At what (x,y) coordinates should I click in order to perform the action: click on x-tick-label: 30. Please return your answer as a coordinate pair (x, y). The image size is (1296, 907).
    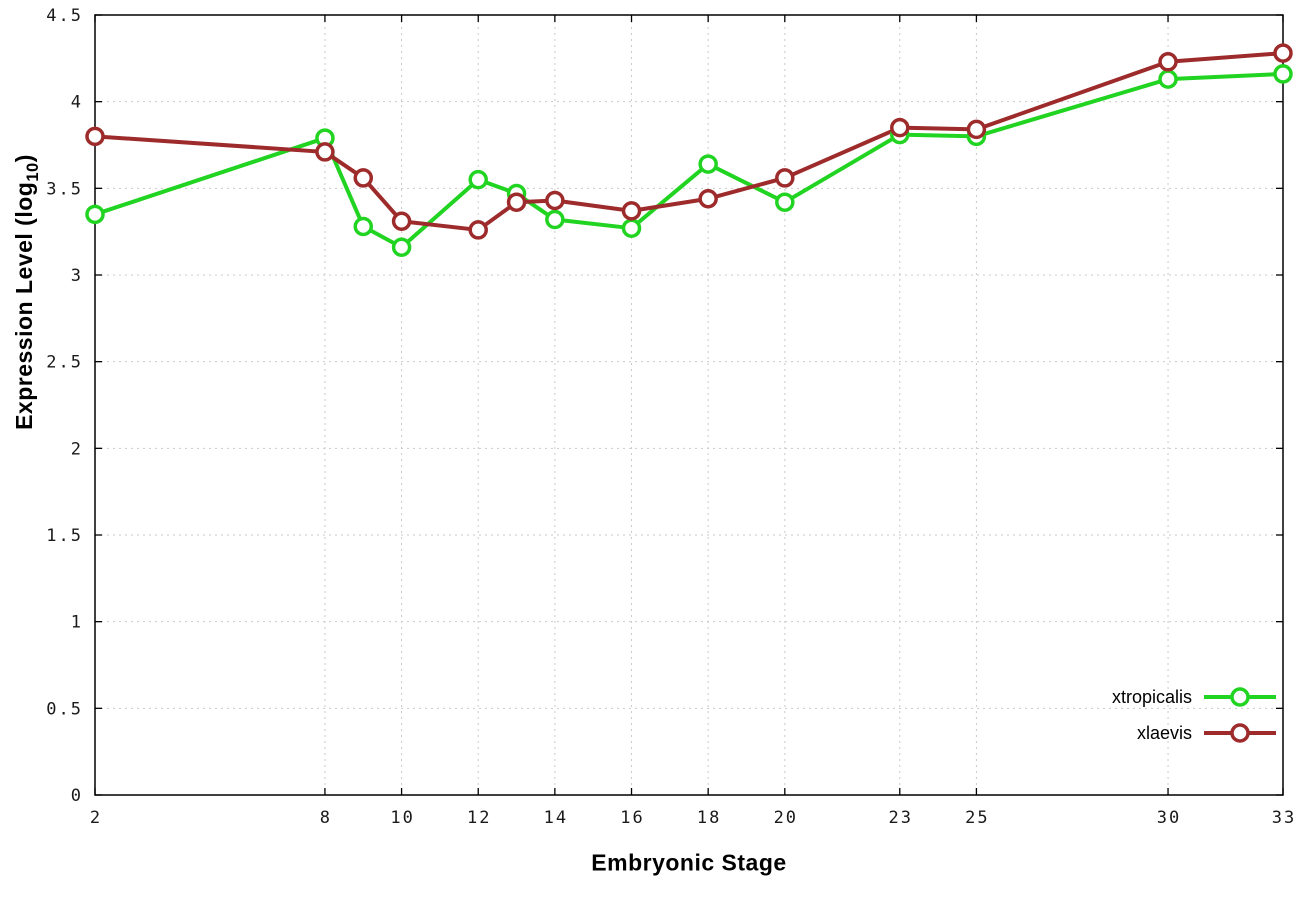
    Looking at the image, I should click on (1169, 818).